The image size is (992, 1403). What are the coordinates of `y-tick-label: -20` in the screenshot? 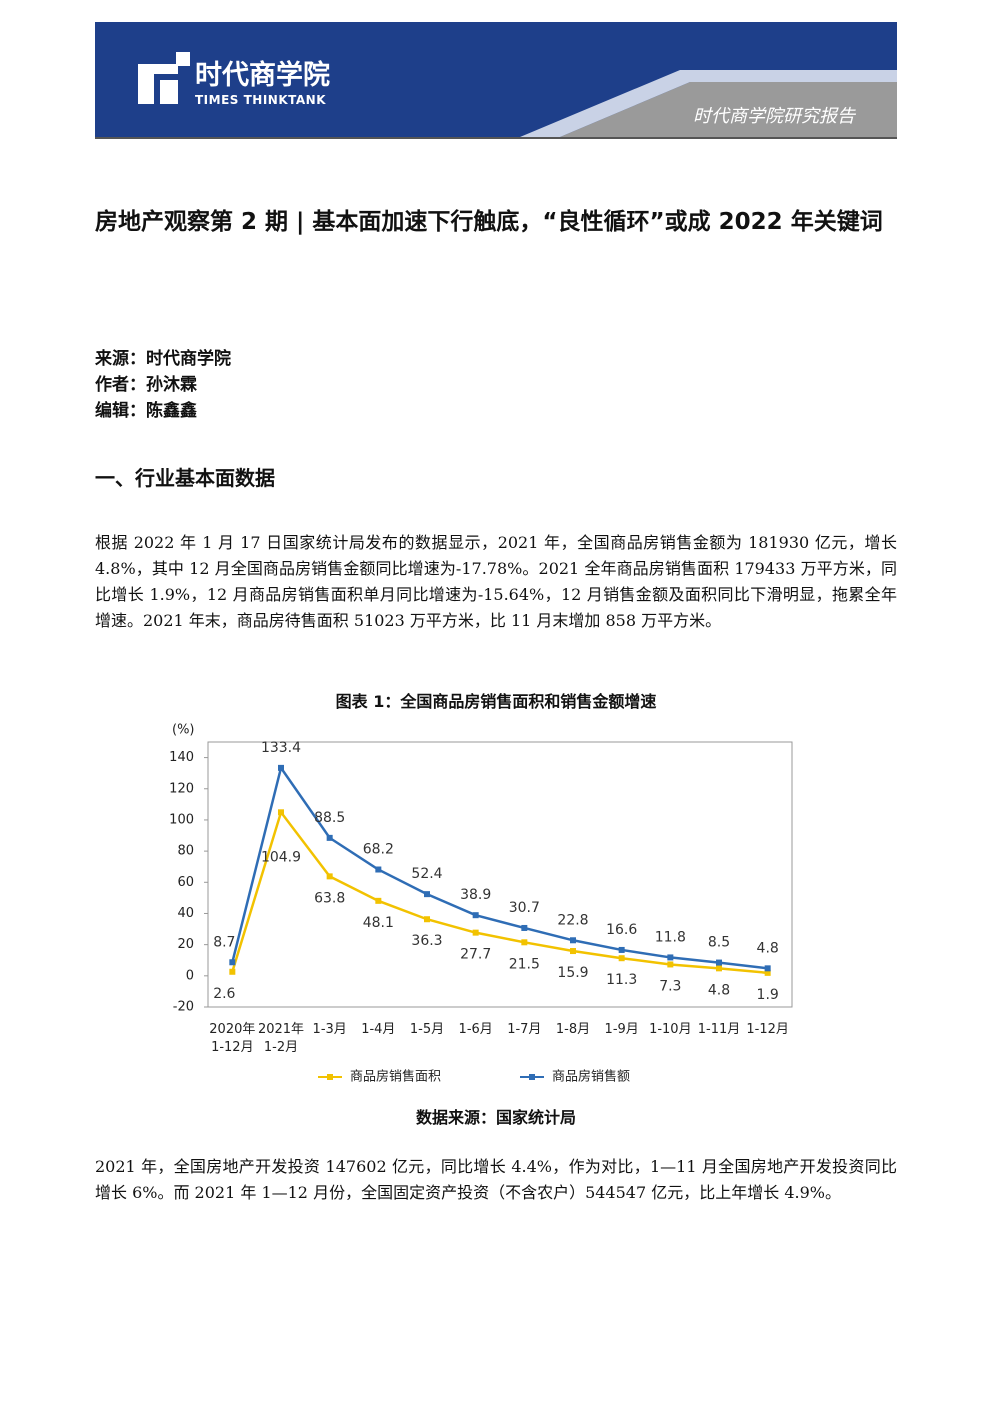 It's located at (183, 1007).